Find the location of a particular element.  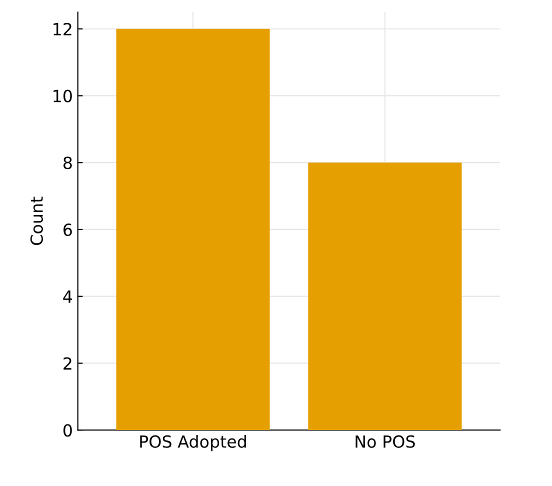

y-tick-label: 10 is located at coordinates (63, 96).